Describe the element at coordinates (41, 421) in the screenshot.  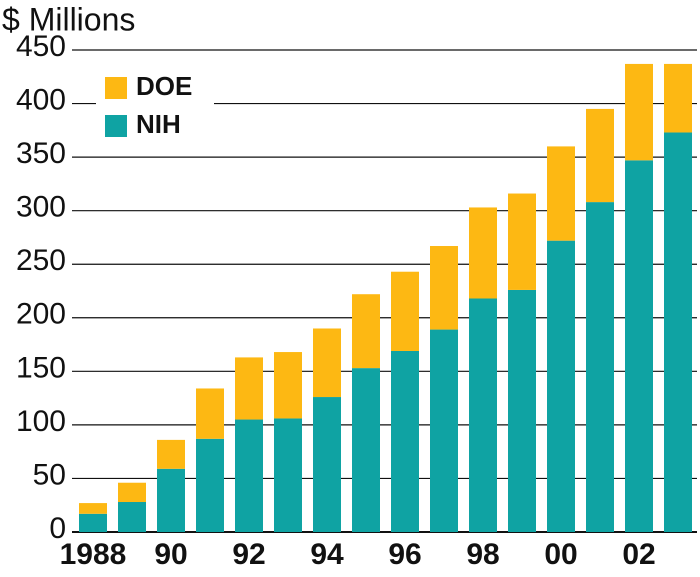
I see `y-tick-label: 100` at that location.